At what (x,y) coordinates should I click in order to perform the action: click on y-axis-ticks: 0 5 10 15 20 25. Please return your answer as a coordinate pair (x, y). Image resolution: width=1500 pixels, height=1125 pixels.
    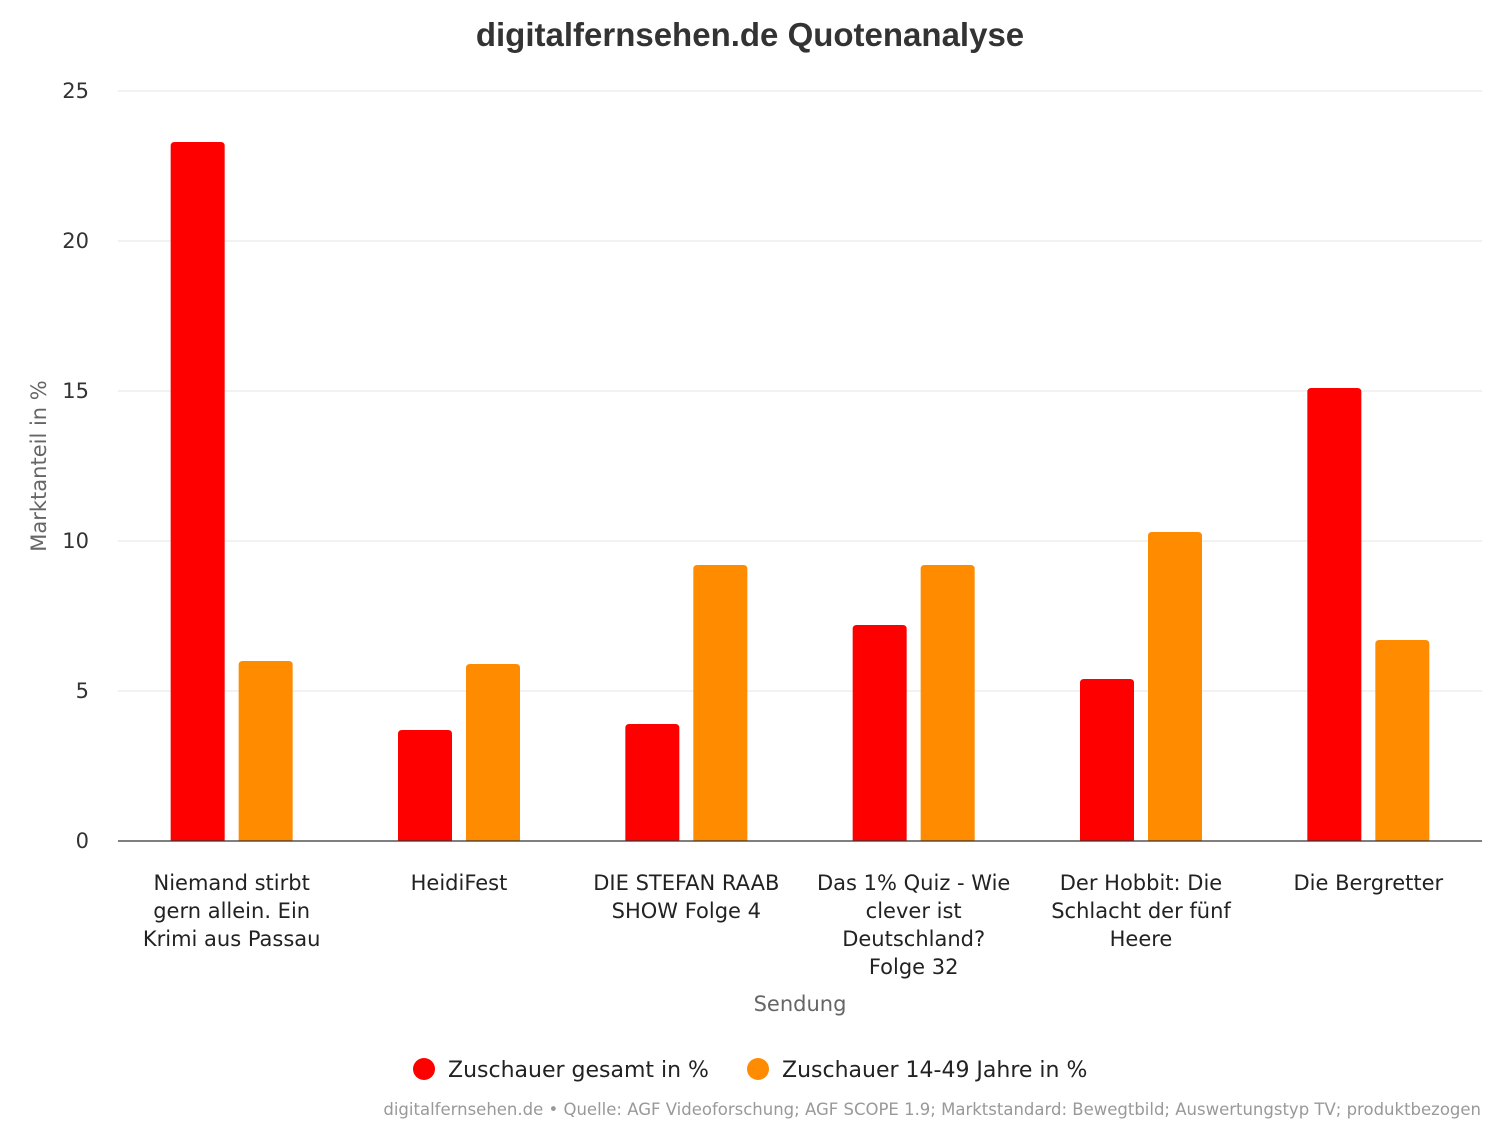
    Looking at the image, I should click on (75, 466).